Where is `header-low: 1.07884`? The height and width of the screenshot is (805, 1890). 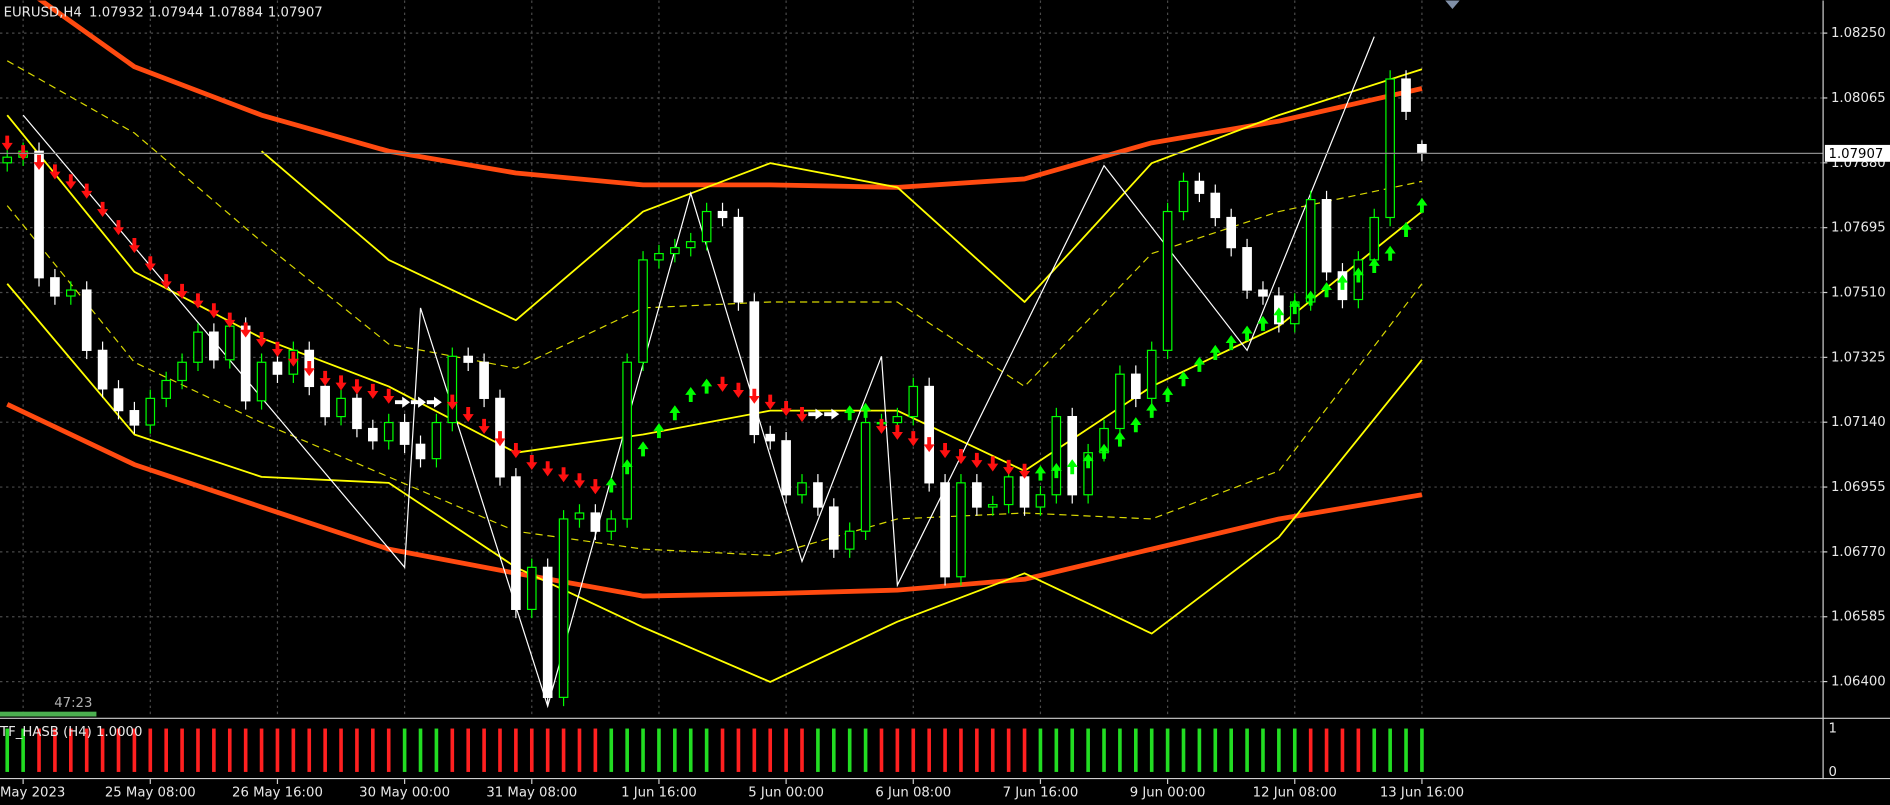
header-low: 1.07884 is located at coordinates (235, 13).